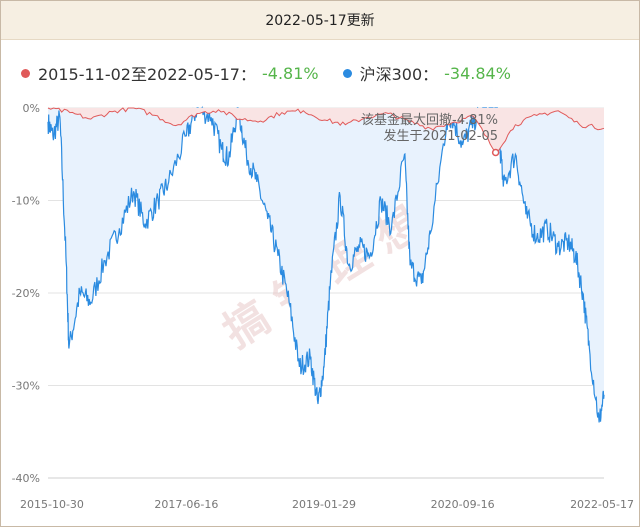 The width and height of the screenshot is (640, 527). I want to click on annotation-line-2: 发生于2021-02-05, so click(440, 136).